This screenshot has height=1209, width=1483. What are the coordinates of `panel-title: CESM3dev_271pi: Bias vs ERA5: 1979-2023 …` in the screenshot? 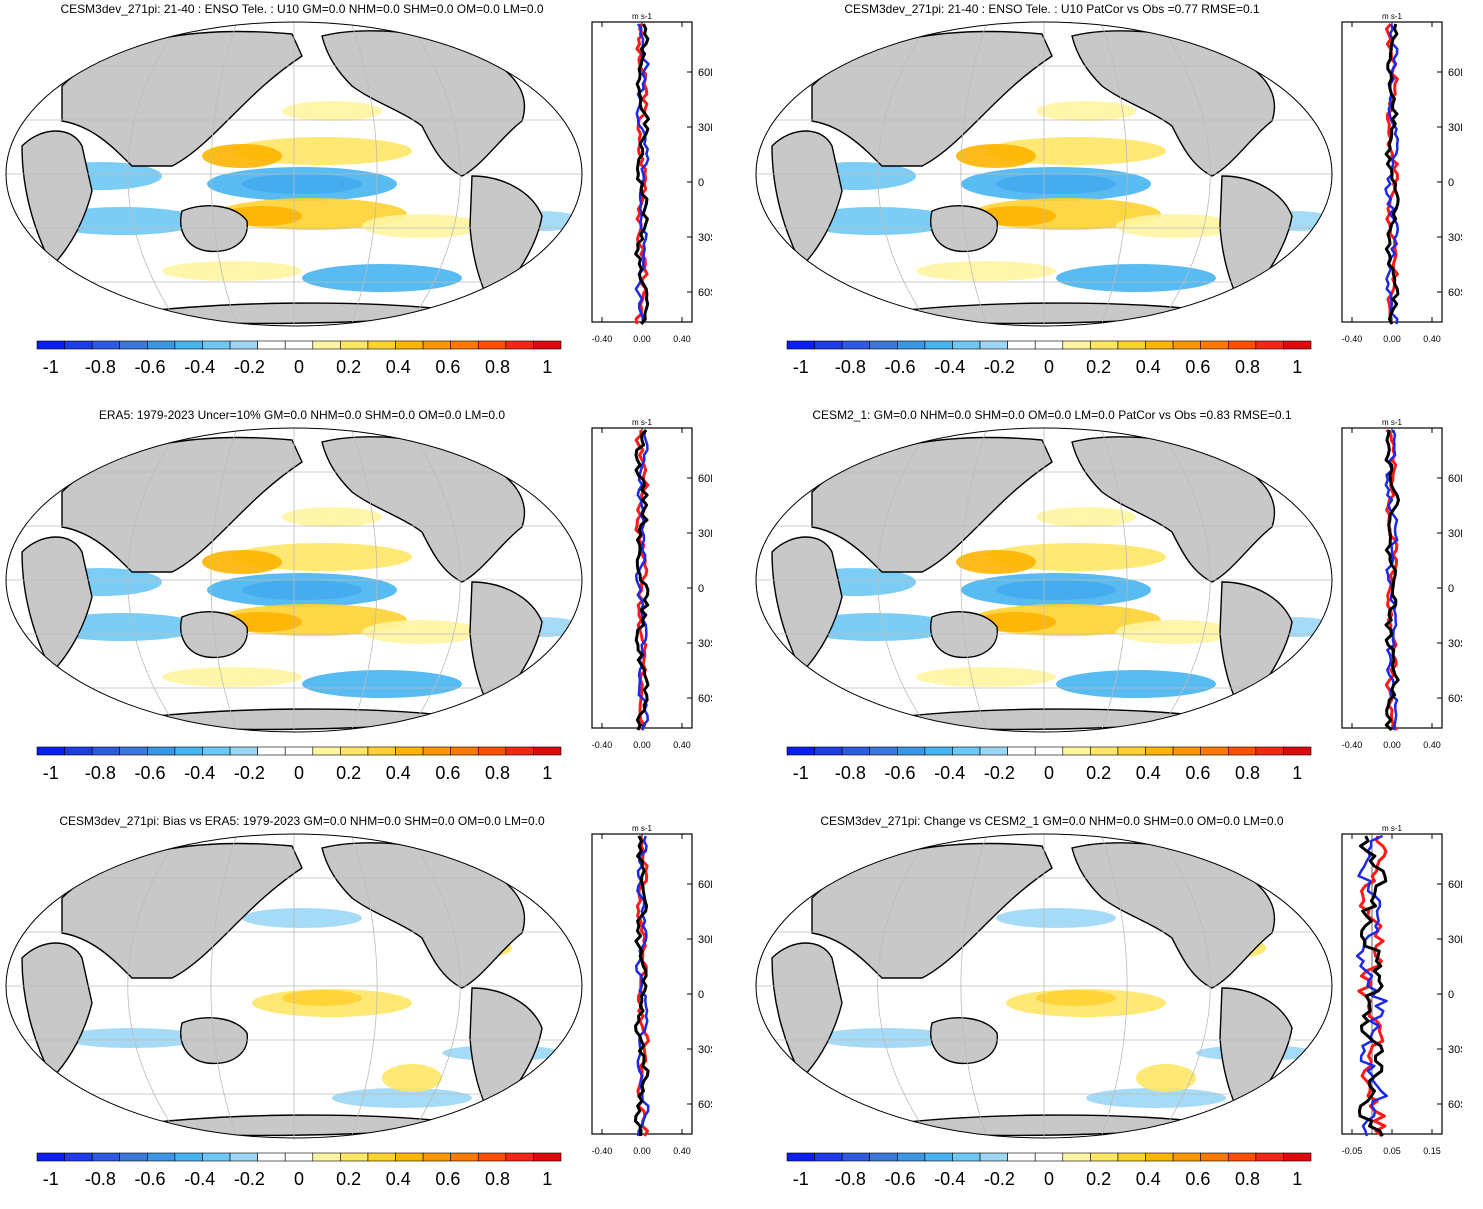 It's located at (302, 821).